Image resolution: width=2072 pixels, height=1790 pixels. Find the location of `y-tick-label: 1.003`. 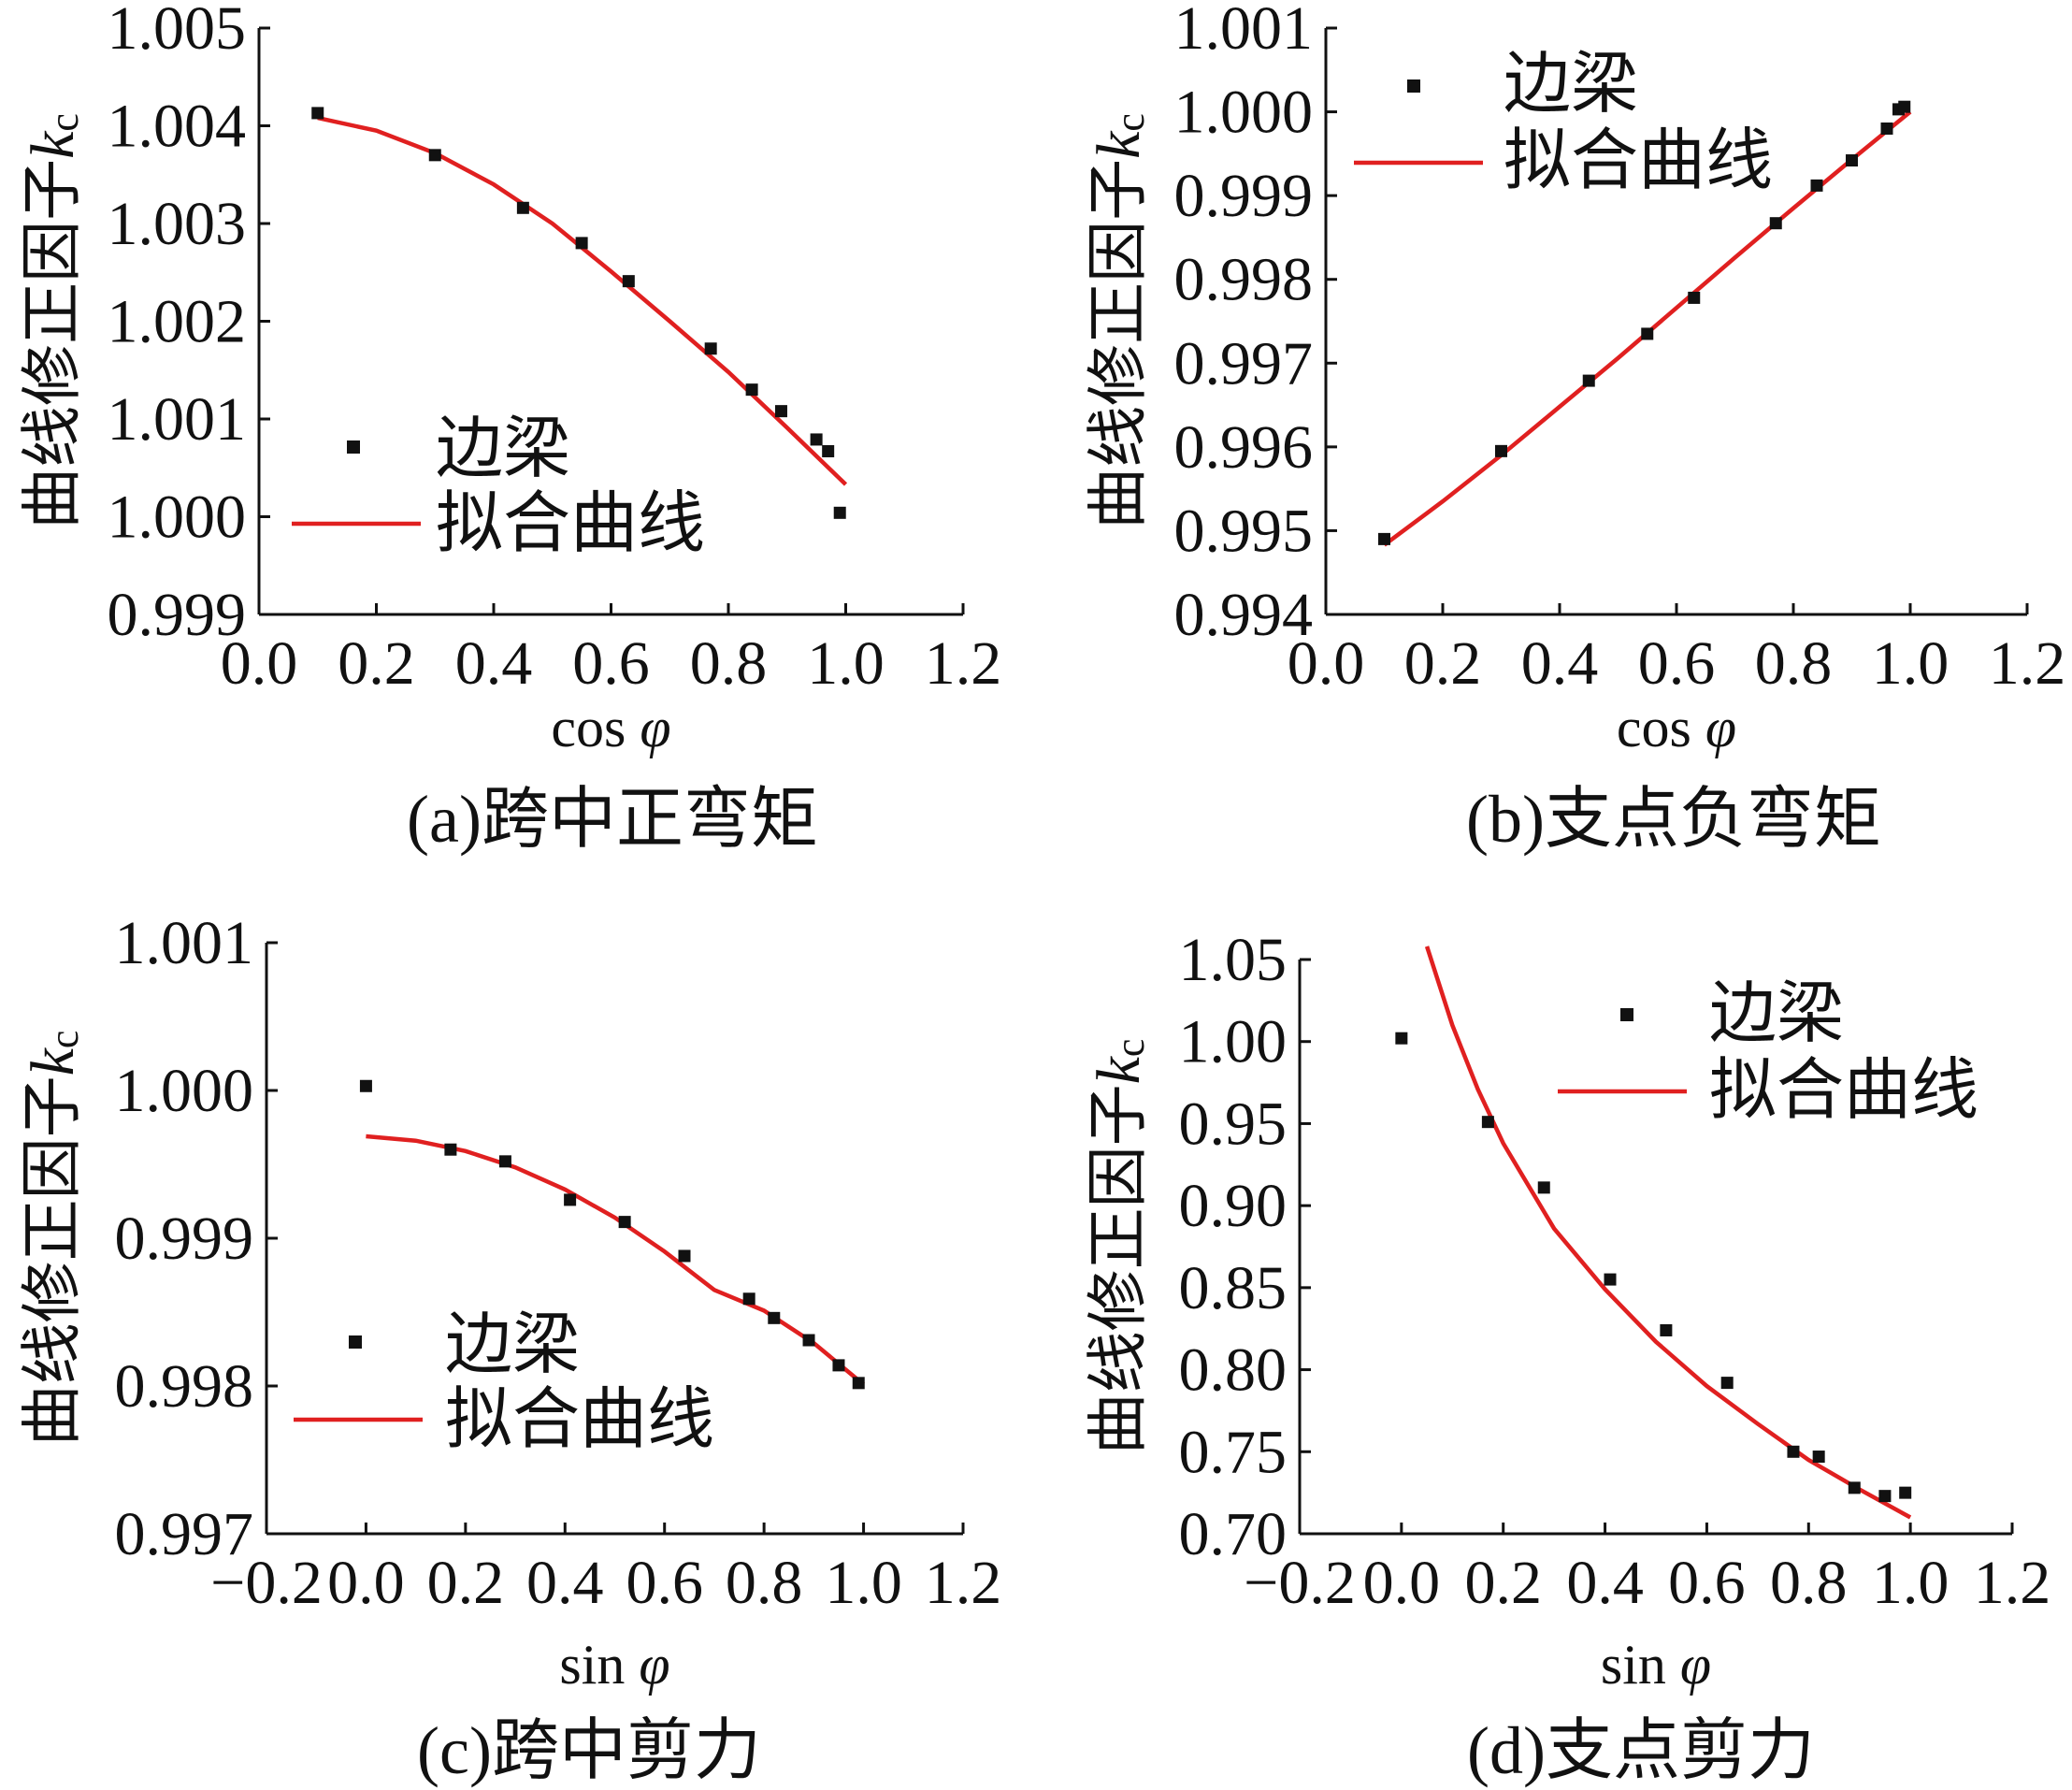

y-tick-label: 1.003 is located at coordinates (178, 224).